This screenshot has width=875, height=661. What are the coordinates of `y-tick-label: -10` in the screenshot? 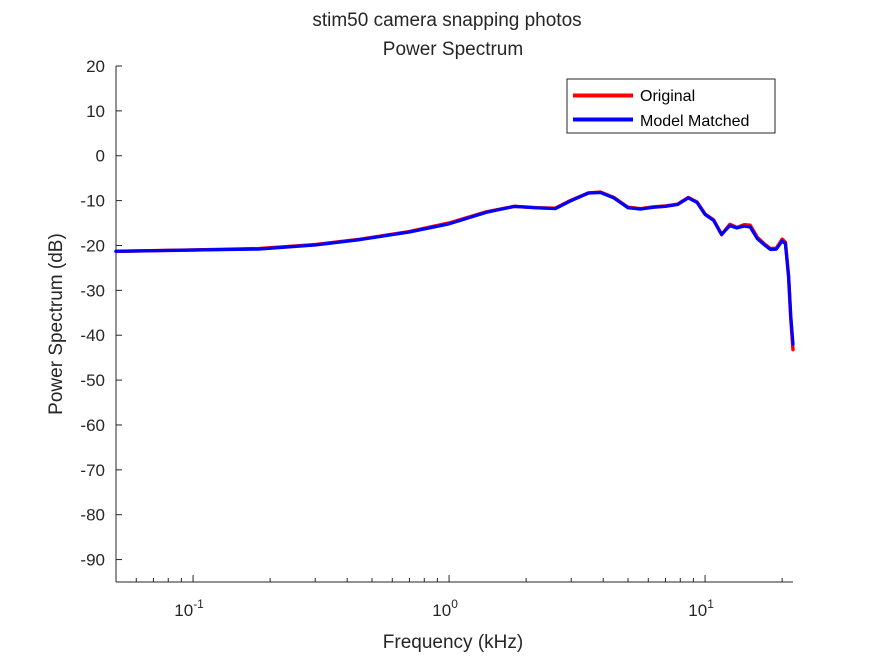 It's located at (92, 201).